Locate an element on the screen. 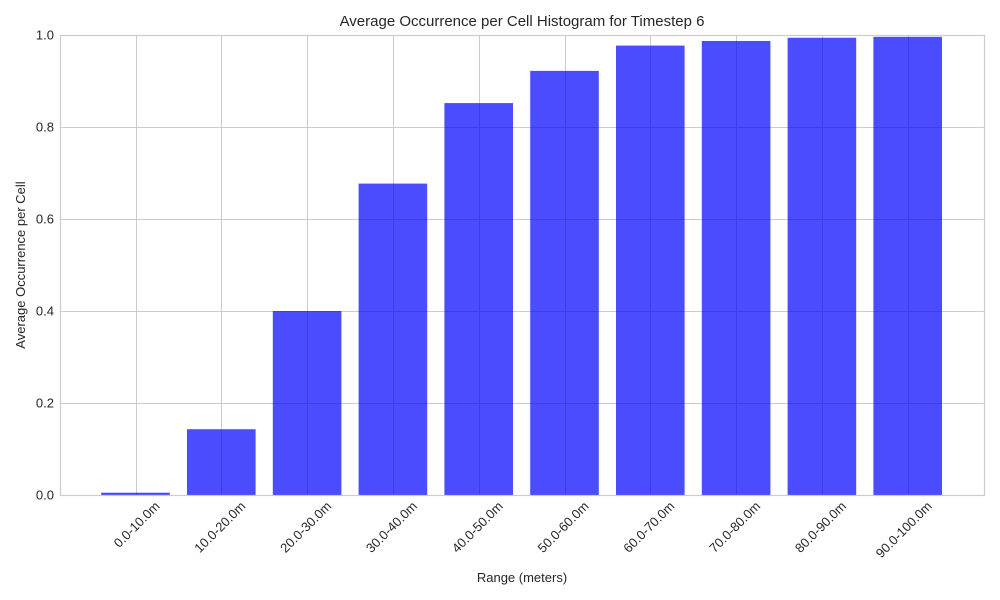  bar-80.0-90.0m is located at coordinates (822, 266).